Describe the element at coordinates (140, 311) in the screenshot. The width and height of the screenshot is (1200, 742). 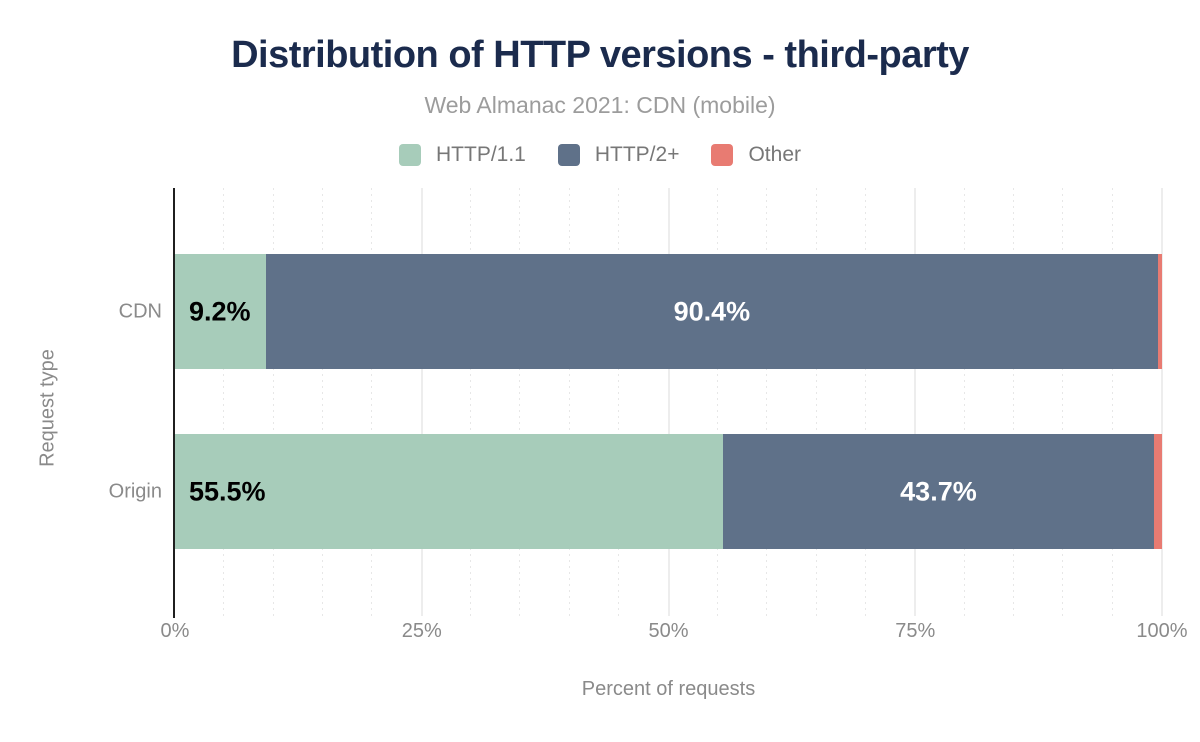
I see `y-tick-label-cdn: CDN` at that location.